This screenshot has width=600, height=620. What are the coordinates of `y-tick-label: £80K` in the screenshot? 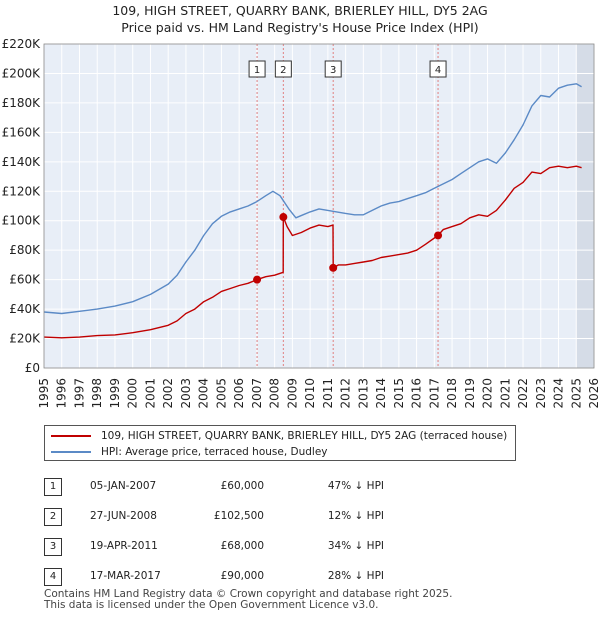 It's located at (25, 250).